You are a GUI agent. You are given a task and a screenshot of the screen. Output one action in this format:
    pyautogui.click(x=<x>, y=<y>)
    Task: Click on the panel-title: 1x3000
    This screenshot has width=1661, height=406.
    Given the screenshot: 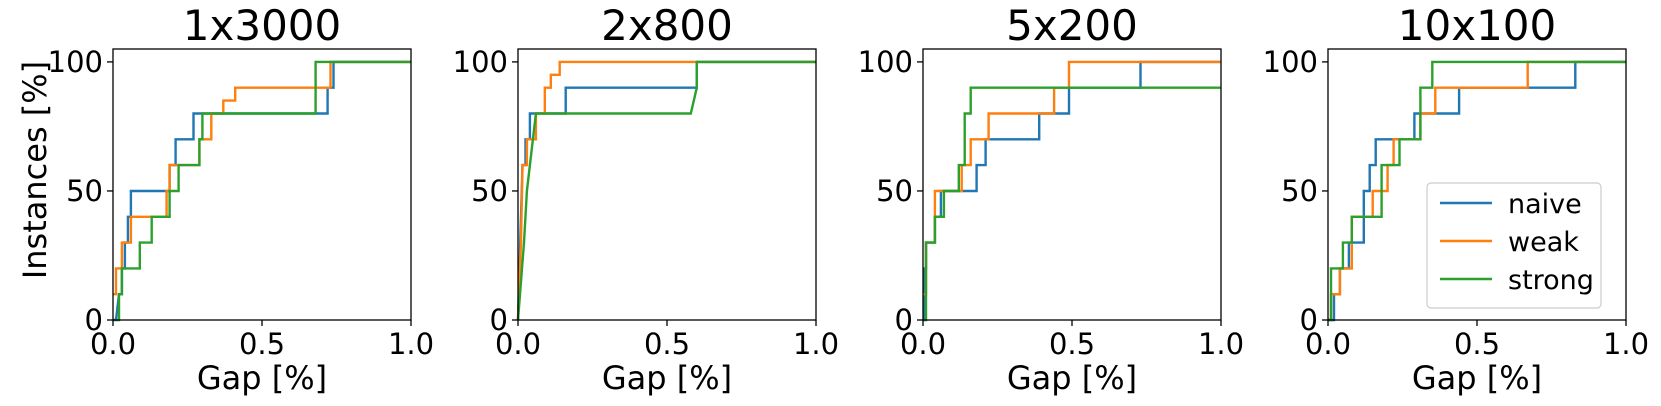 What is the action you would take?
    pyautogui.click(x=262, y=25)
    